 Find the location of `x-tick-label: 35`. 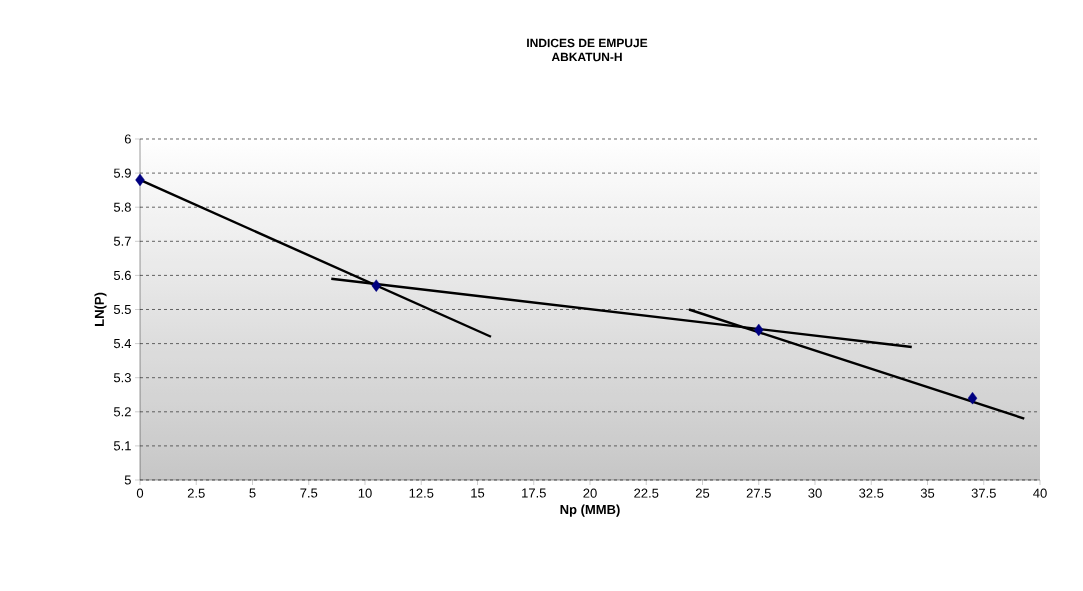

x-tick-label: 35 is located at coordinates (927, 493).